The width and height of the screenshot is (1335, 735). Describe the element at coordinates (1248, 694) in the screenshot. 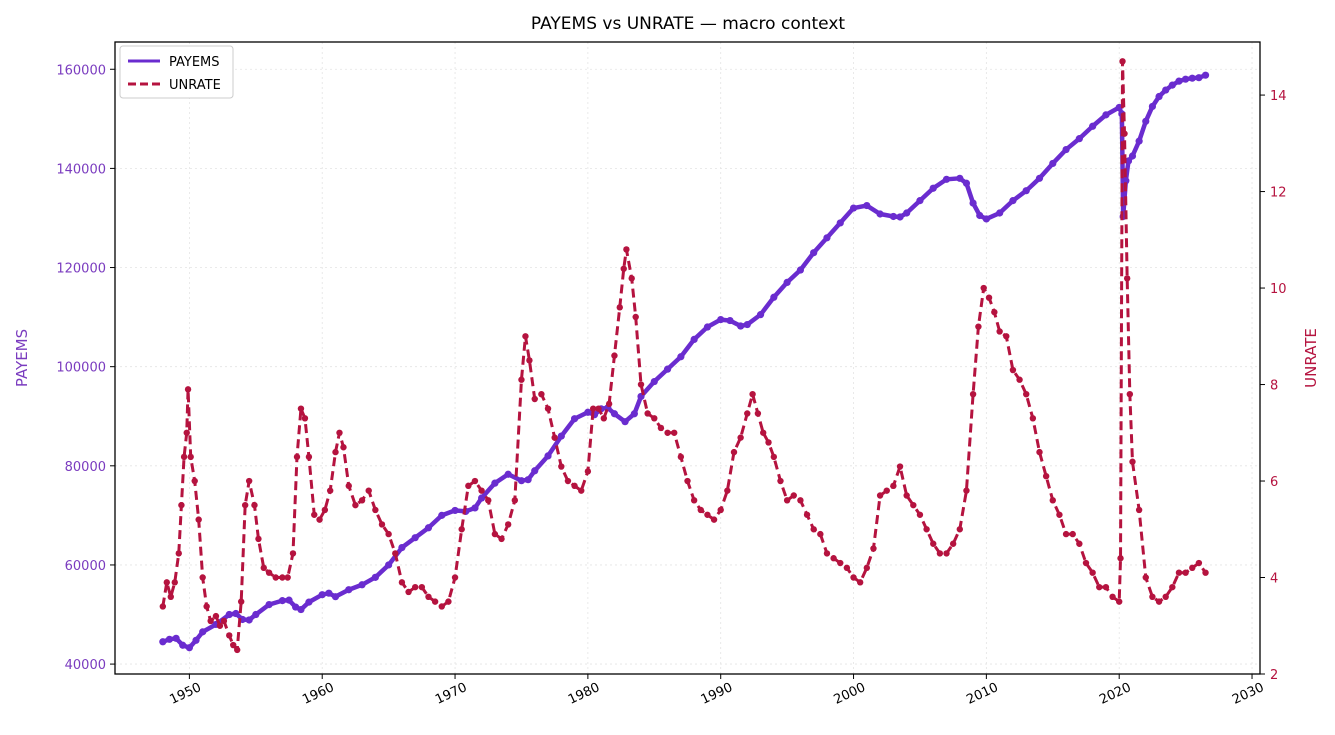

I see `x-tick-label: 2030` at that location.